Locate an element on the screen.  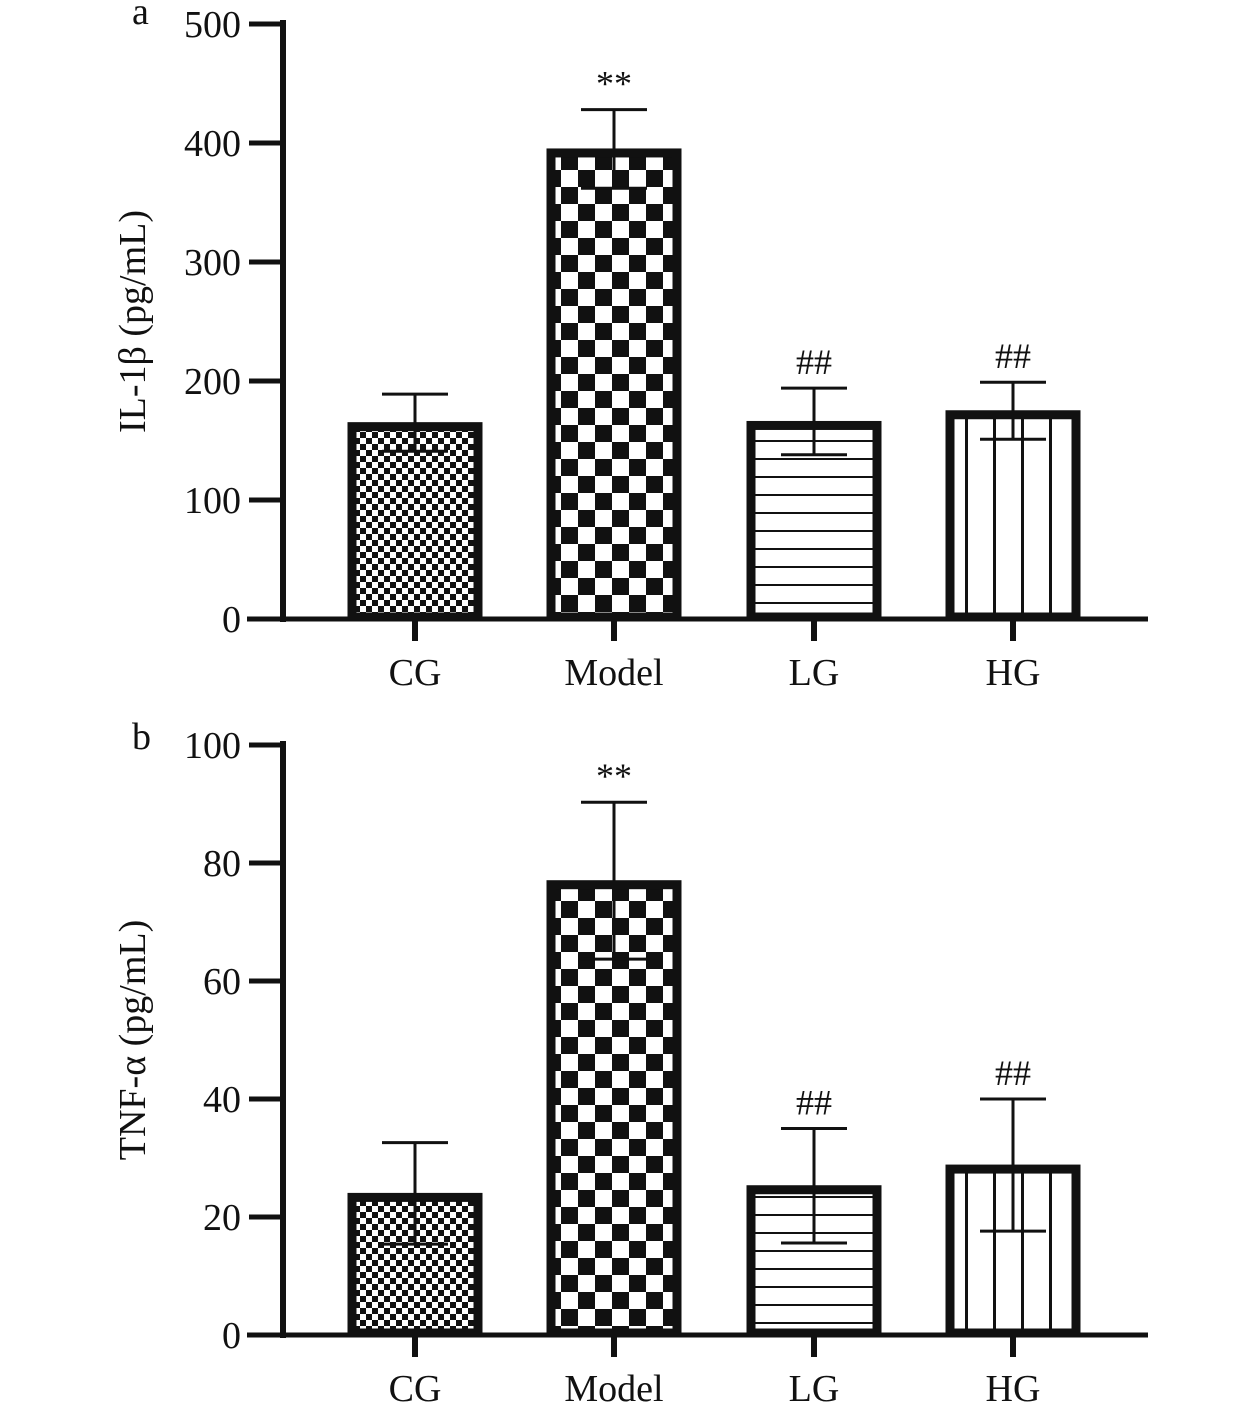
y-tick-label: 500 is located at coordinates (212, 25).